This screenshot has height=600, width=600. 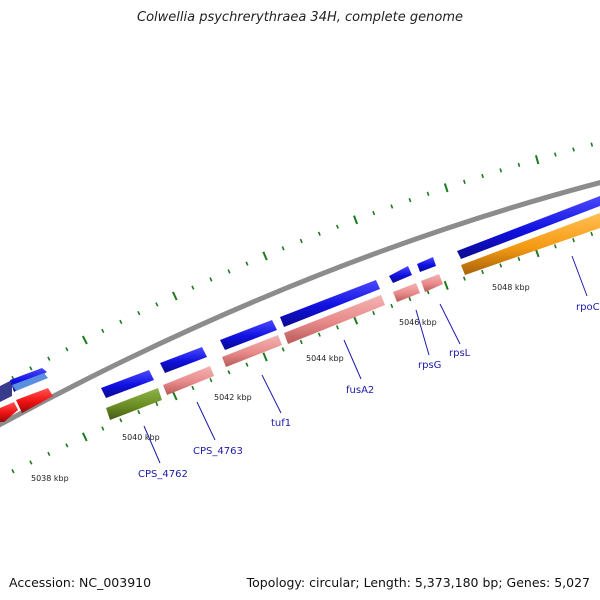 What do you see at coordinates (429, 365) in the screenshot?
I see `gene-label-rpsG: rpsG` at bounding box center [429, 365].